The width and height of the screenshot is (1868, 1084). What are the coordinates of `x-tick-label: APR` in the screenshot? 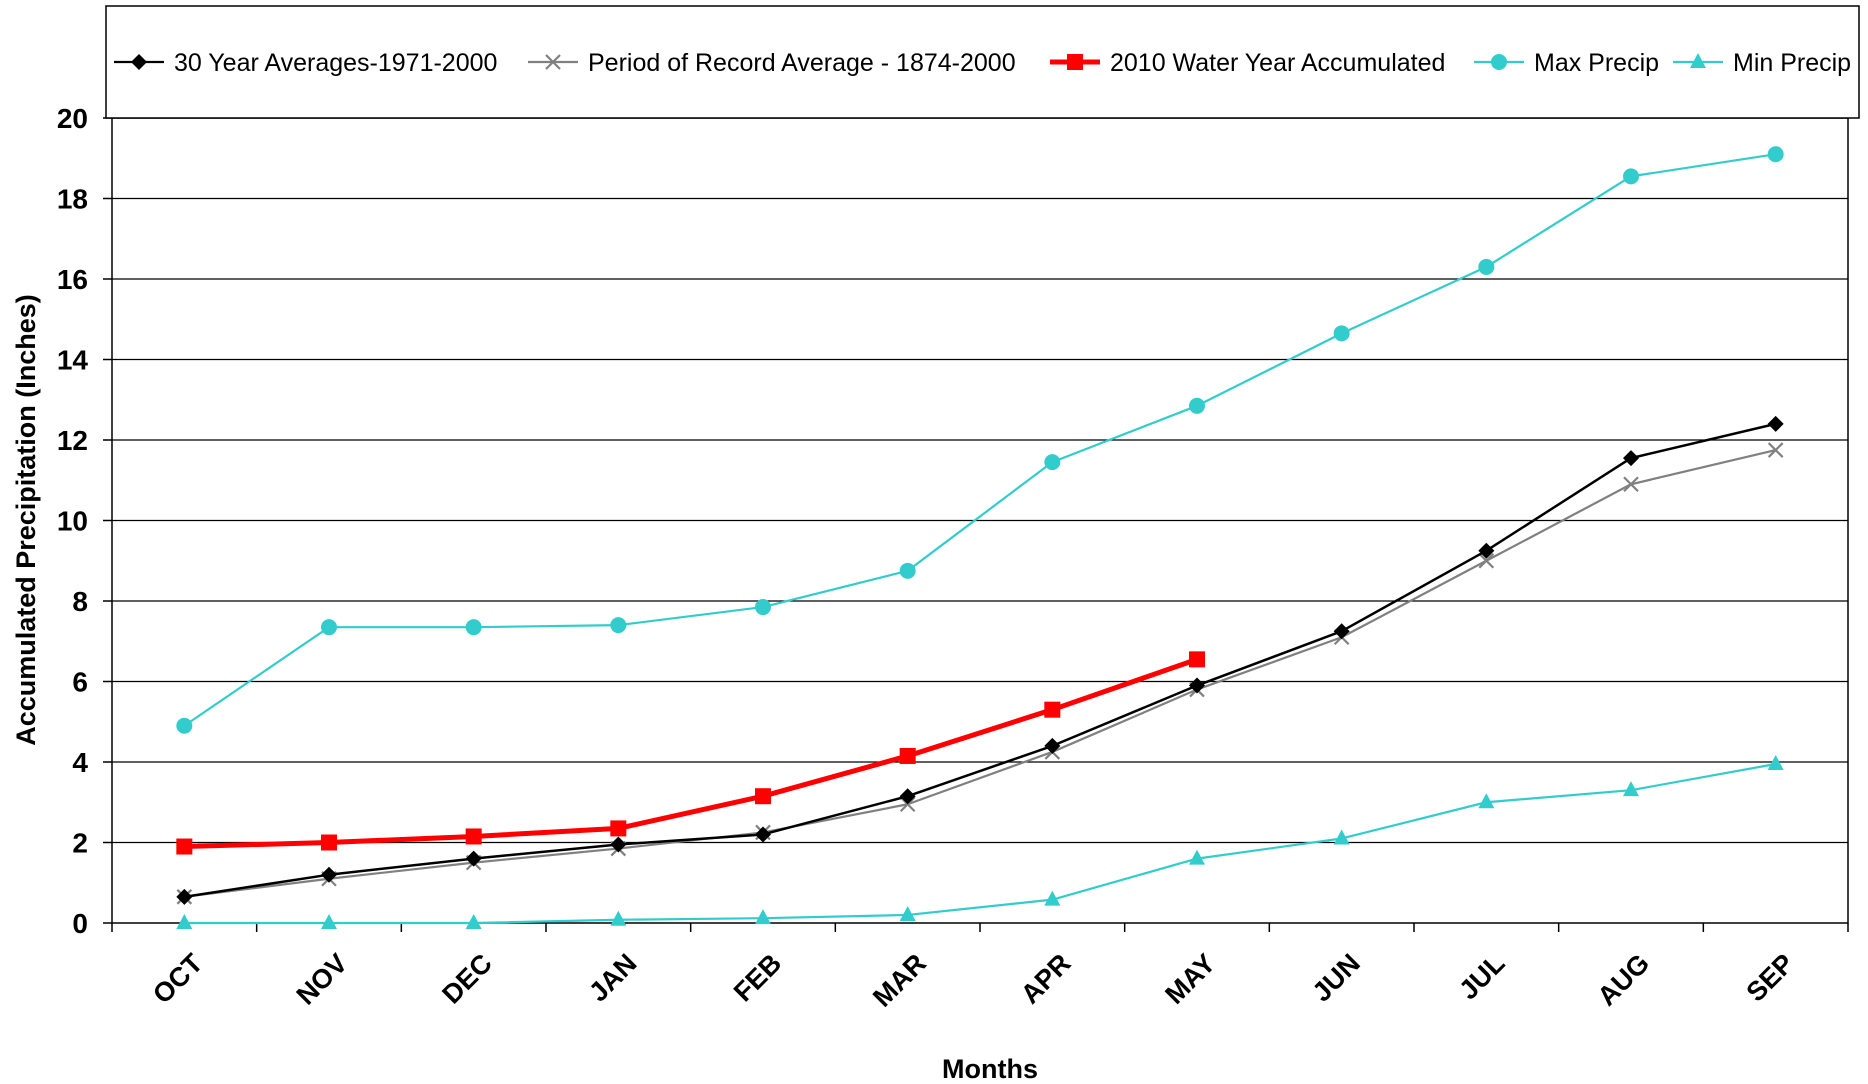 It's located at (1046, 979).